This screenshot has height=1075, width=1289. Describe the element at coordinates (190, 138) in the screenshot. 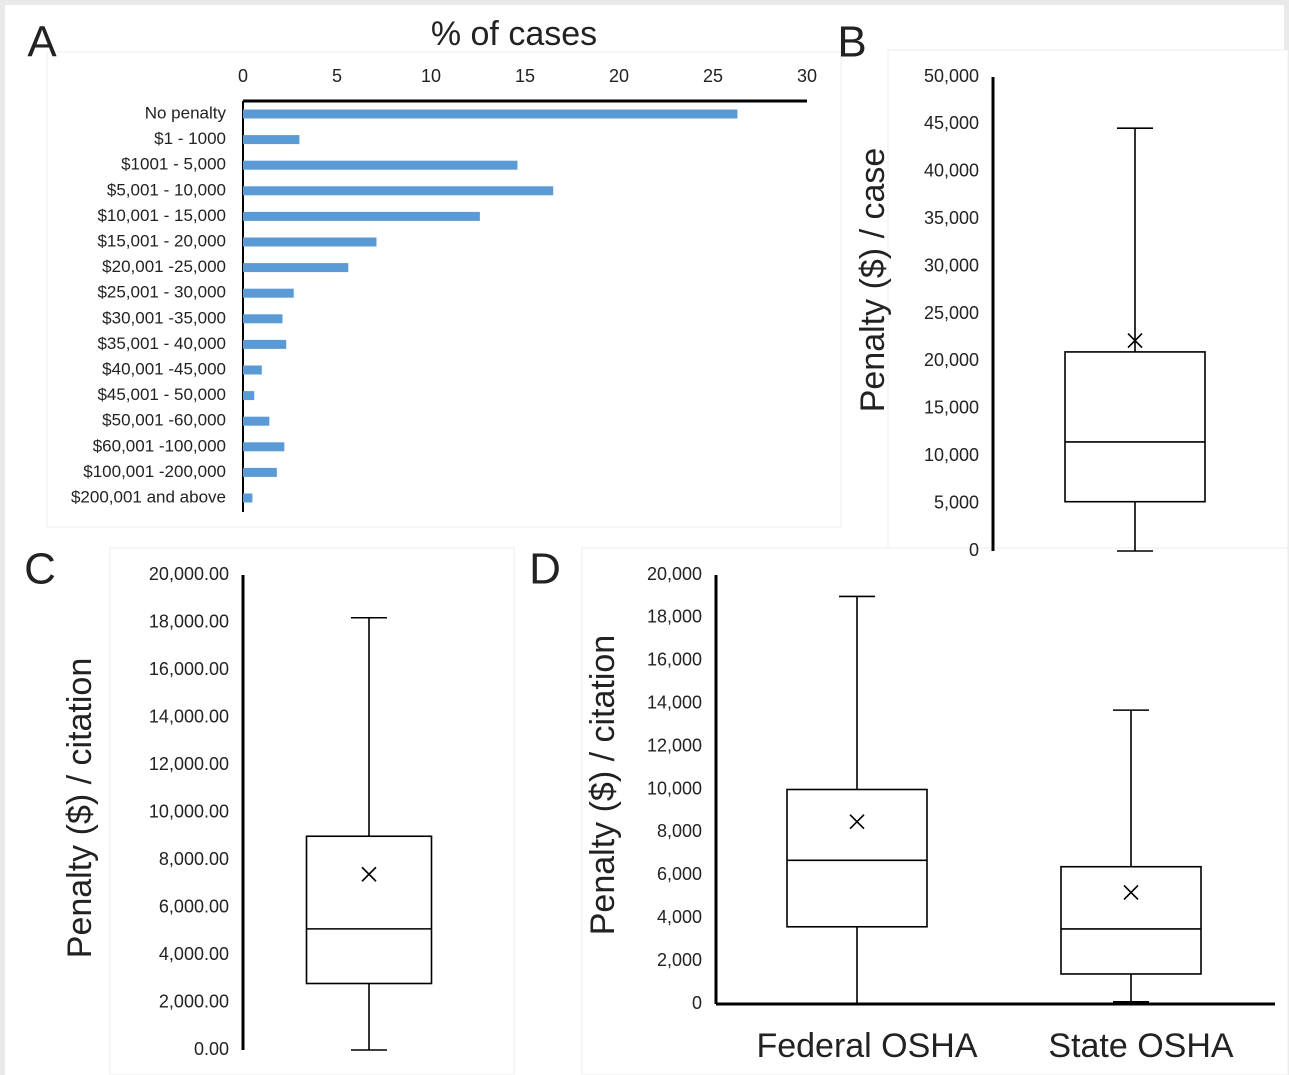

I see `y-tick-label: $1 - 1000` at that location.